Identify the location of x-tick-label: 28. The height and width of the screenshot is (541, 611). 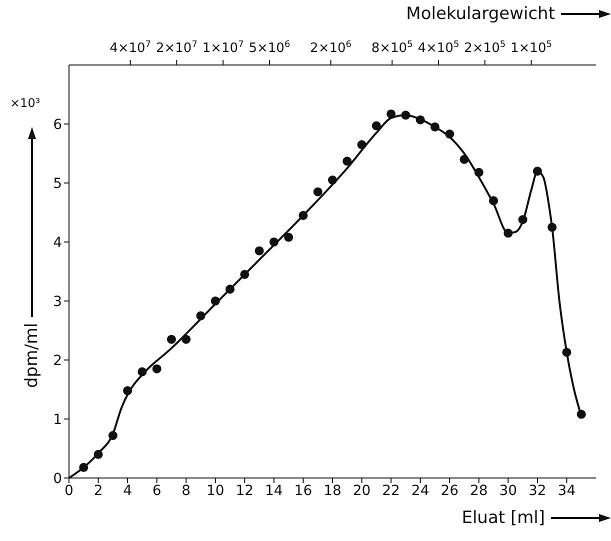
(479, 490).